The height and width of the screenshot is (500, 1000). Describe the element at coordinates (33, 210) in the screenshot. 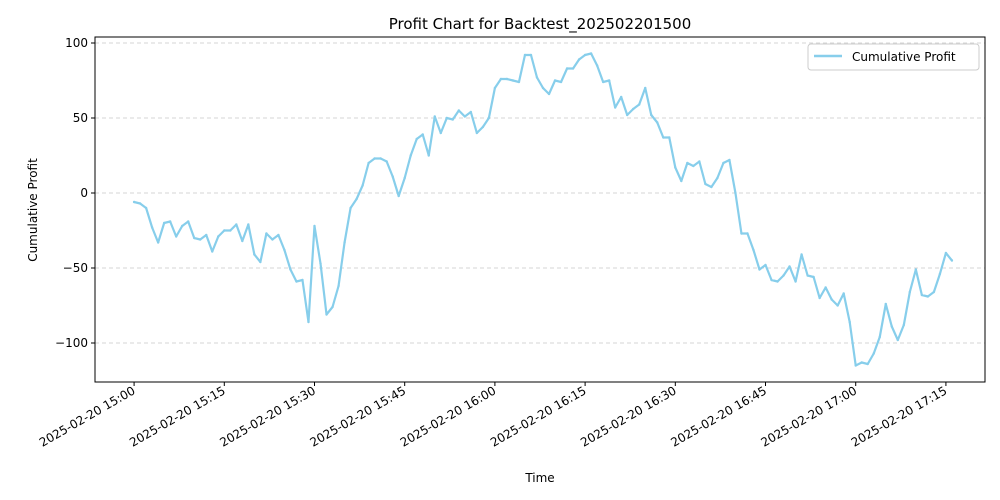

I see `y-axis-label: Cumulative Profit` at that location.